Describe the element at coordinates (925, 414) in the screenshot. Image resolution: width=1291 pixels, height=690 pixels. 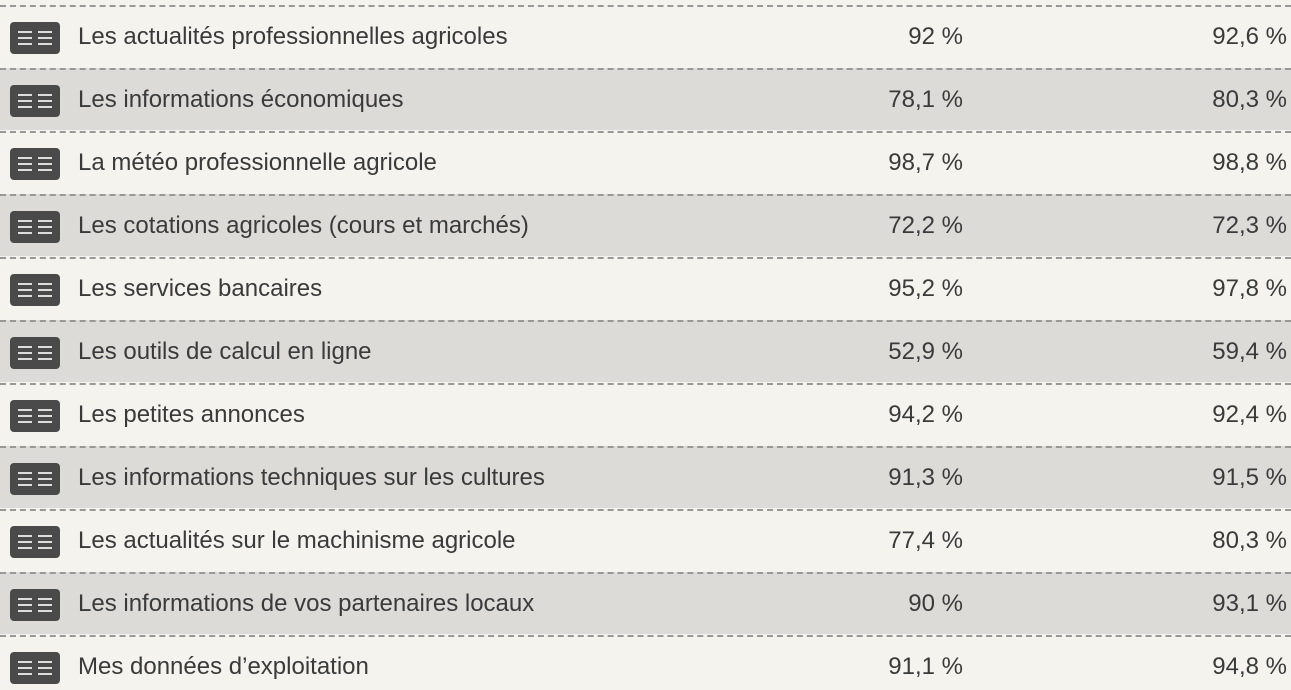
I see `value-col1: 94,2 %` at that location.